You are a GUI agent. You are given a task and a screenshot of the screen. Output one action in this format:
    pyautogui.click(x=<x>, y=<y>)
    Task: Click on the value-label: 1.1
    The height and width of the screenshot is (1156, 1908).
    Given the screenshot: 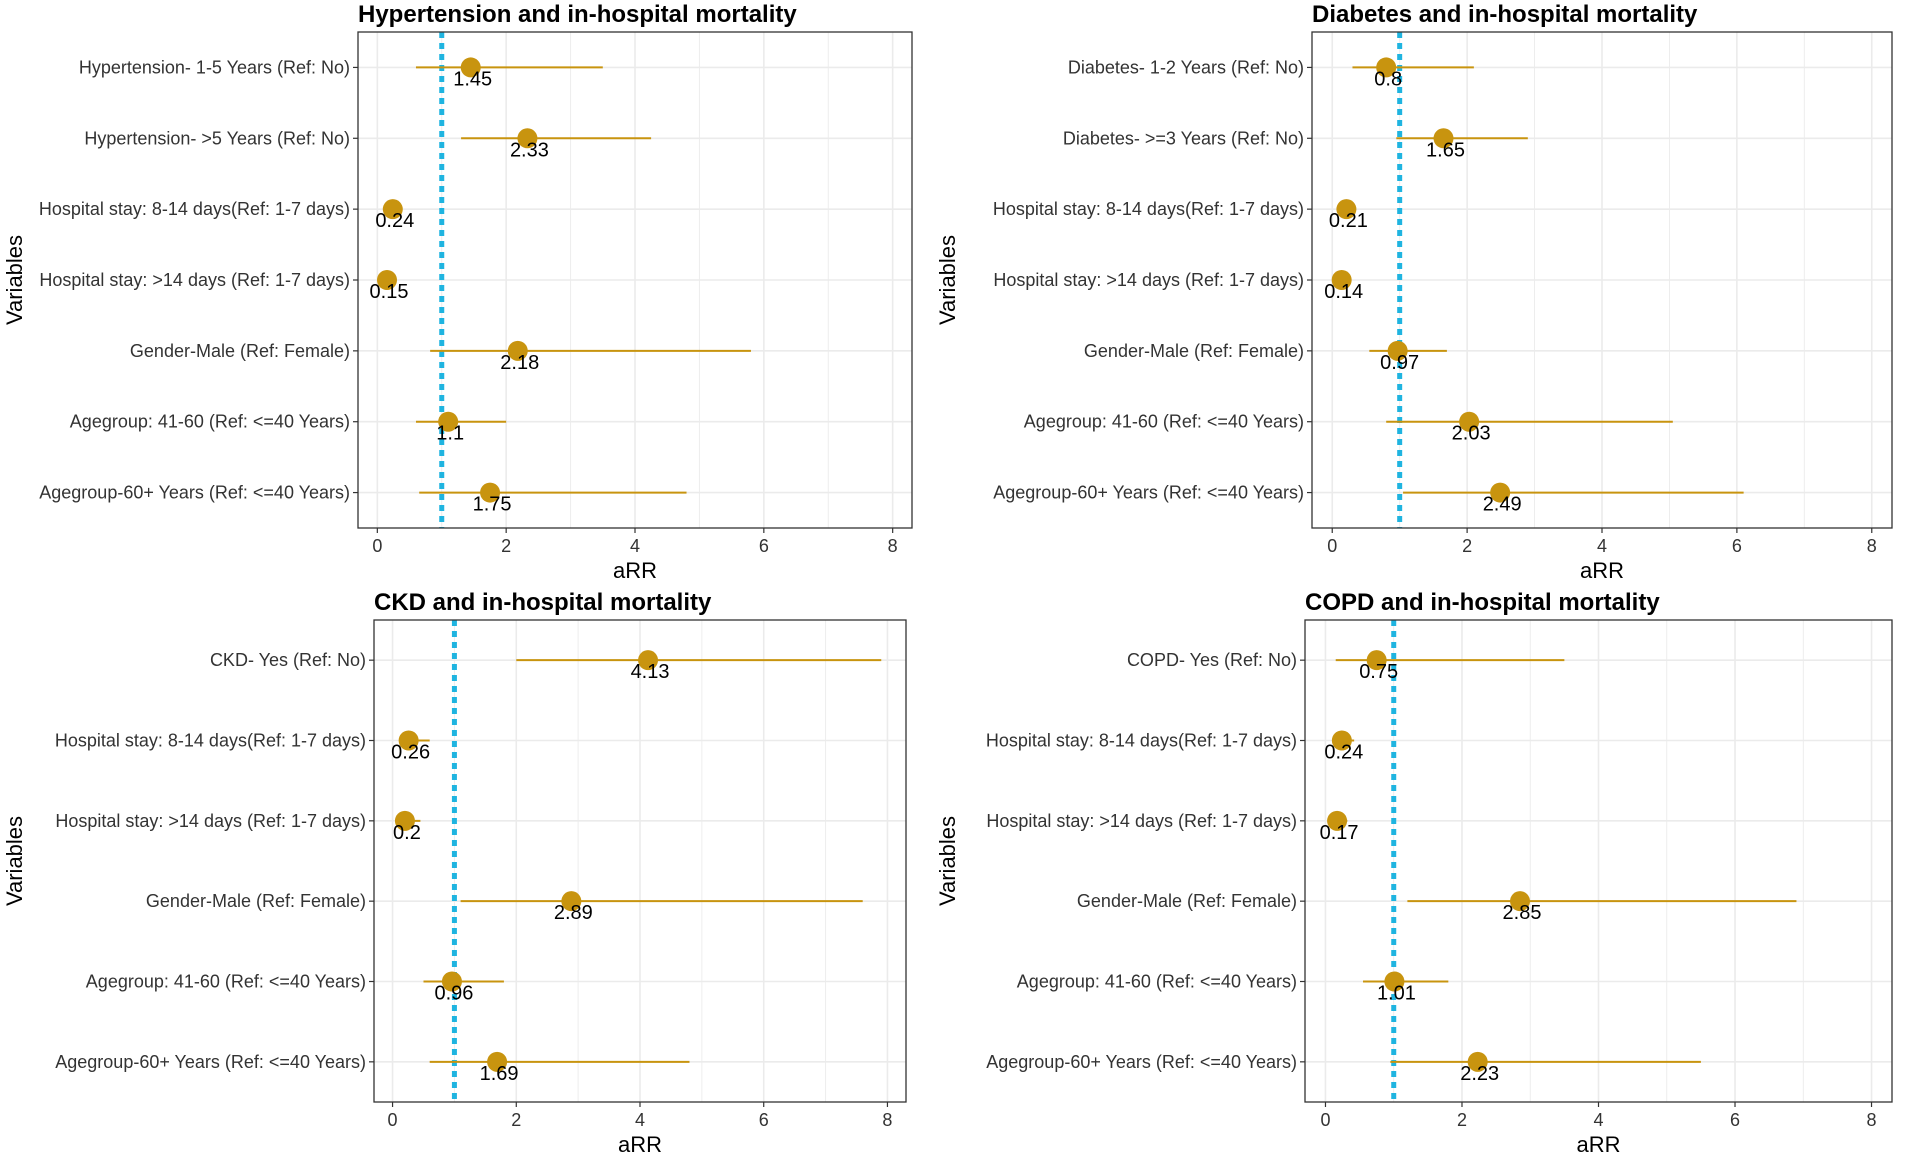 What is the action you would take?
    pyautogui.click(x=450, y=434)
    